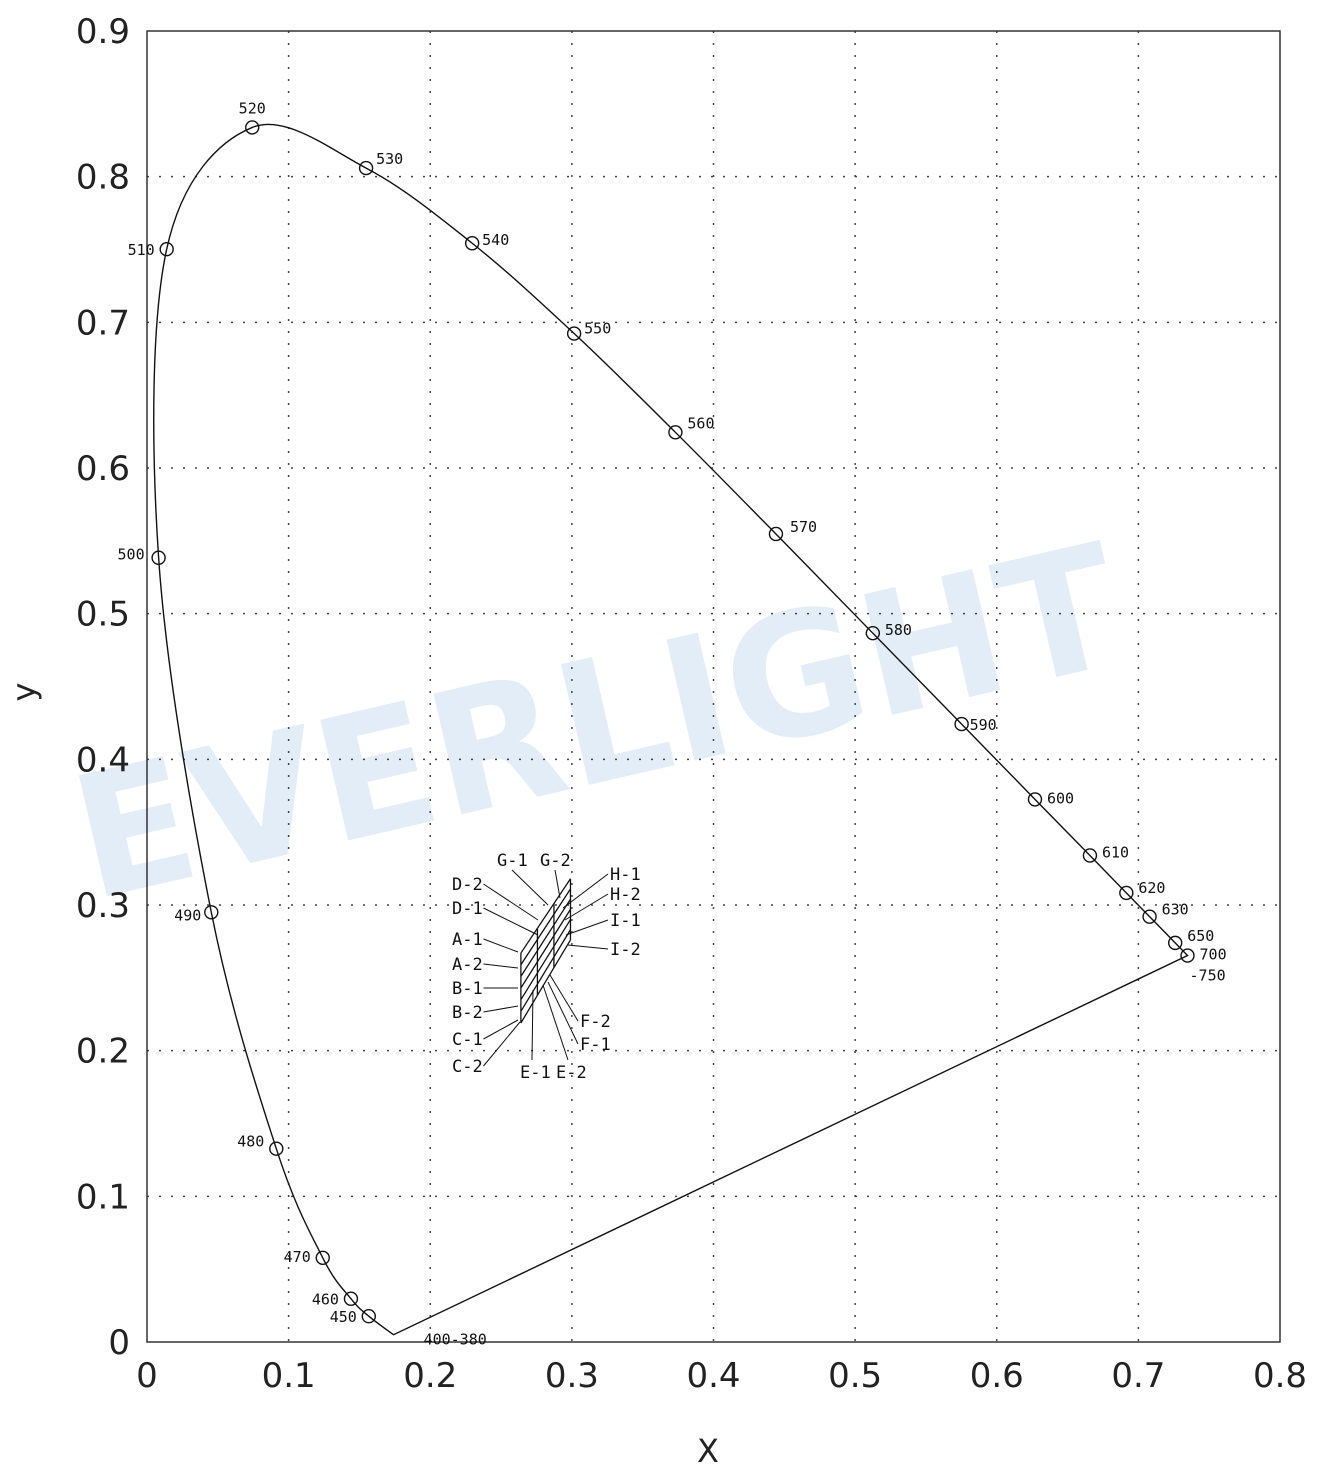 The image size is (1324, 1470). What do you see at coordinates (512, 861) in the screenshot?
I see `bin-label: G-1` at bounding box center [512, 861].